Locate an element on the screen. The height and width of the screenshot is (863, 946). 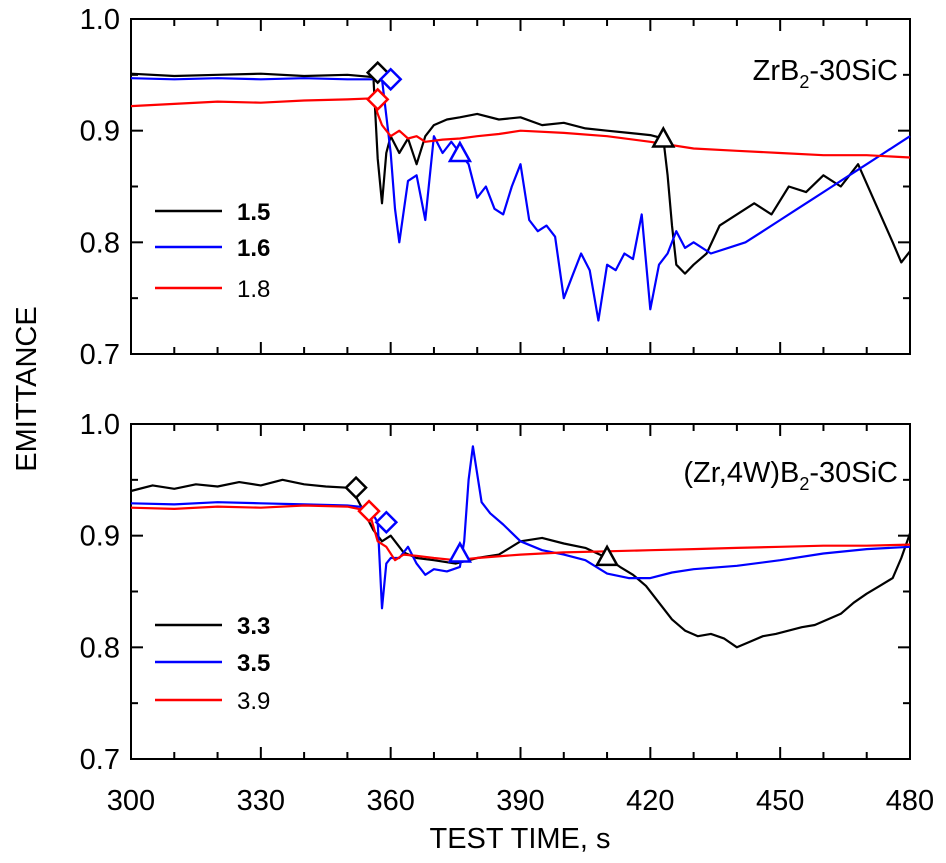
x-tick-label: 480 is located at coordinates (910, 801).